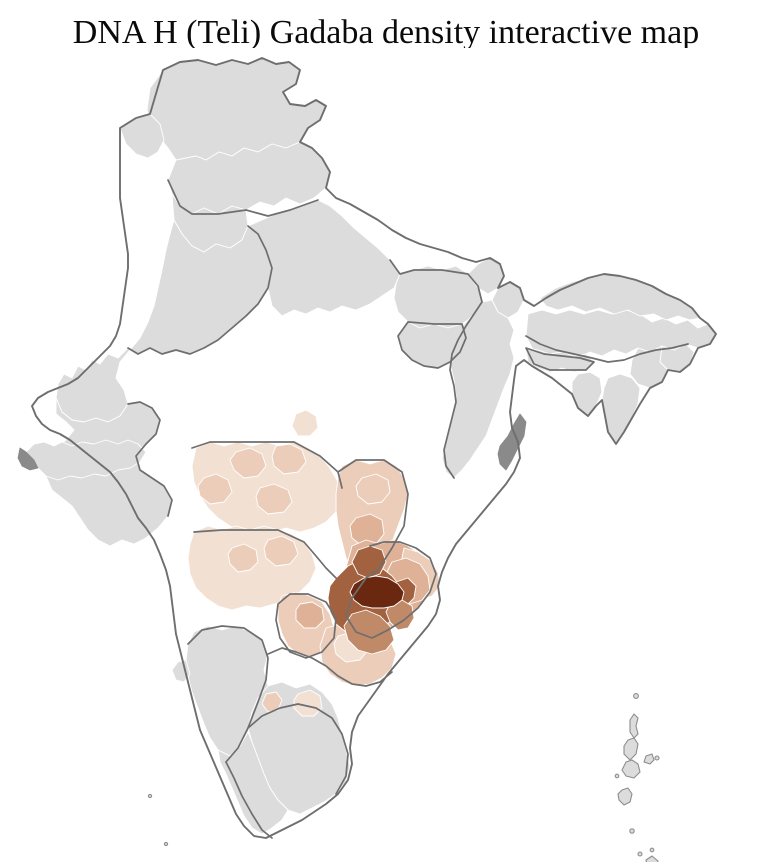 Image resolution: width=772 pixels, height=862 pixels. I want to click on island-north-dot, so click(636, 696).